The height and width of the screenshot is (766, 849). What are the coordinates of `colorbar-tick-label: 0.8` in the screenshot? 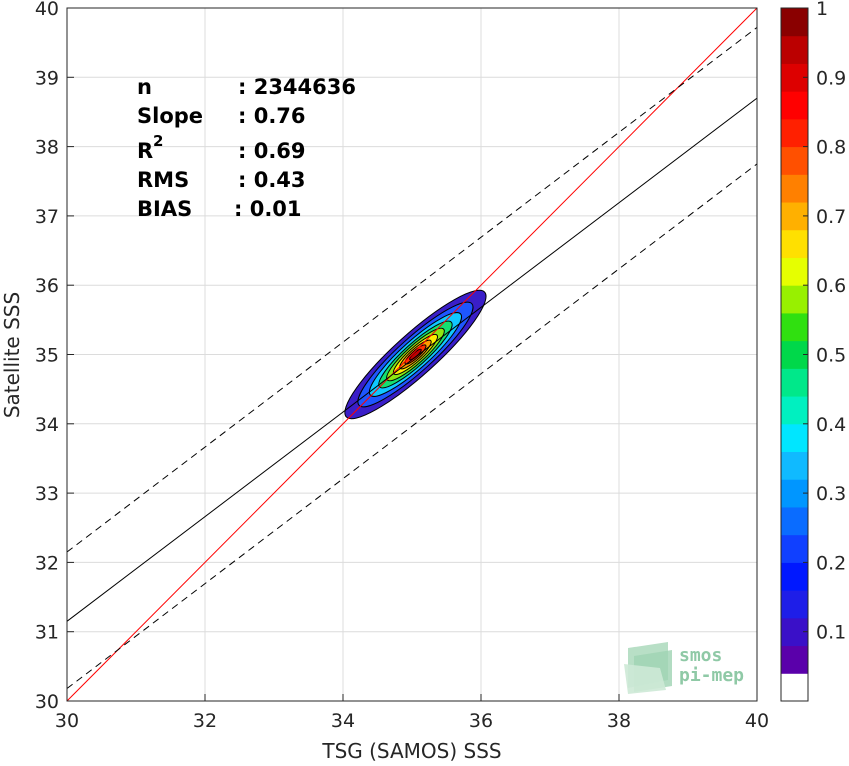 It's located at (831, 148).